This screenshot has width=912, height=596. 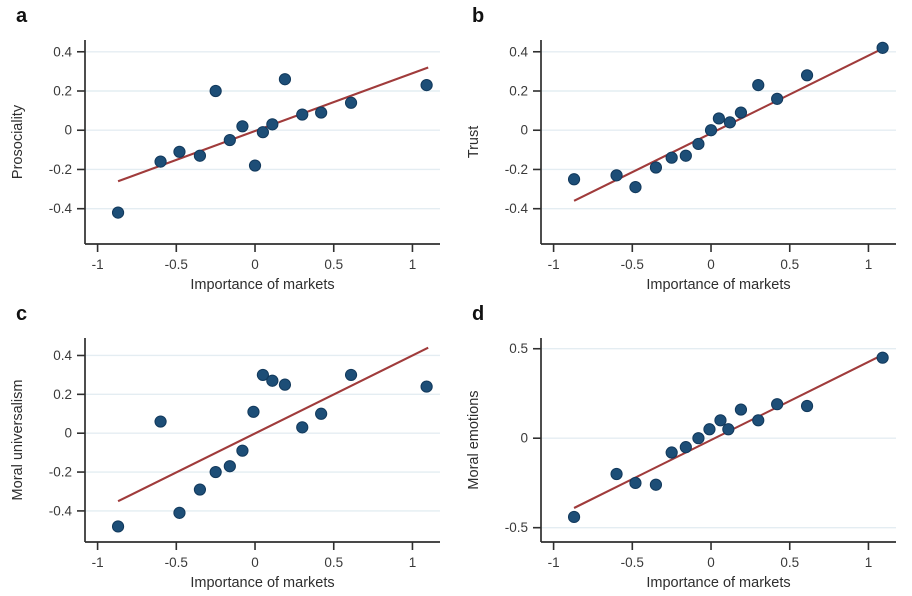 What do you see at coordinates (22, 16) in the screenshot?
I see `panel-label-a: a` at bounding box center [22, 16].